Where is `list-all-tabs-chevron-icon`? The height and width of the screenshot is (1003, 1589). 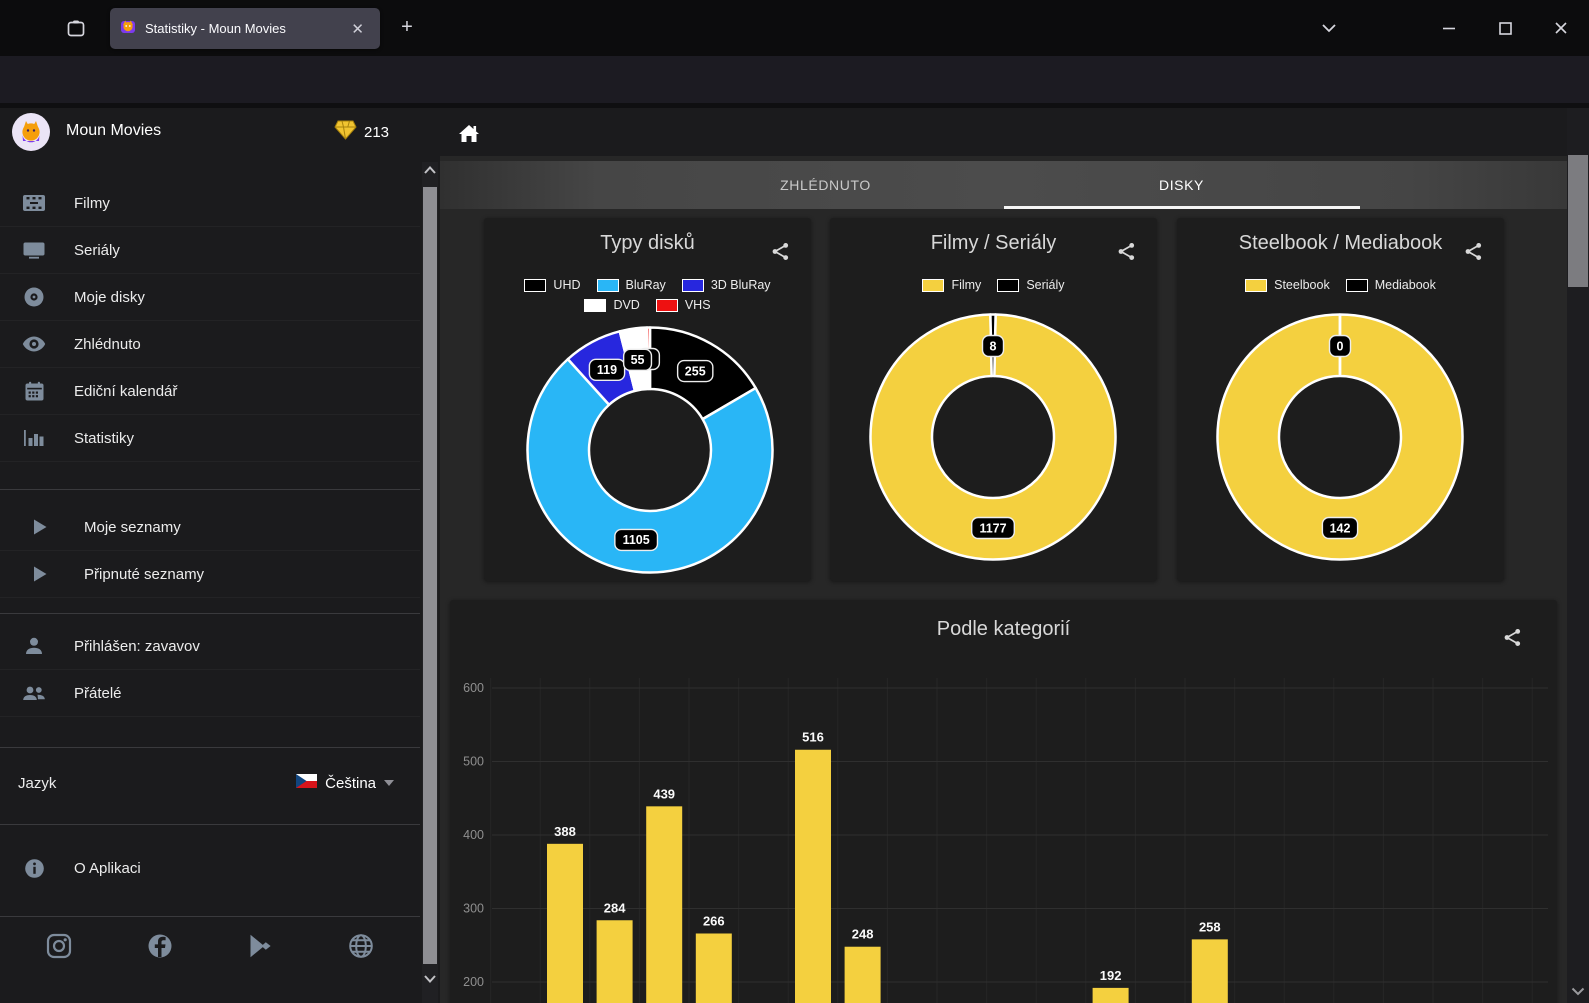
list-all-tabs-chevron-icon is located at coordinates (1329, 28).